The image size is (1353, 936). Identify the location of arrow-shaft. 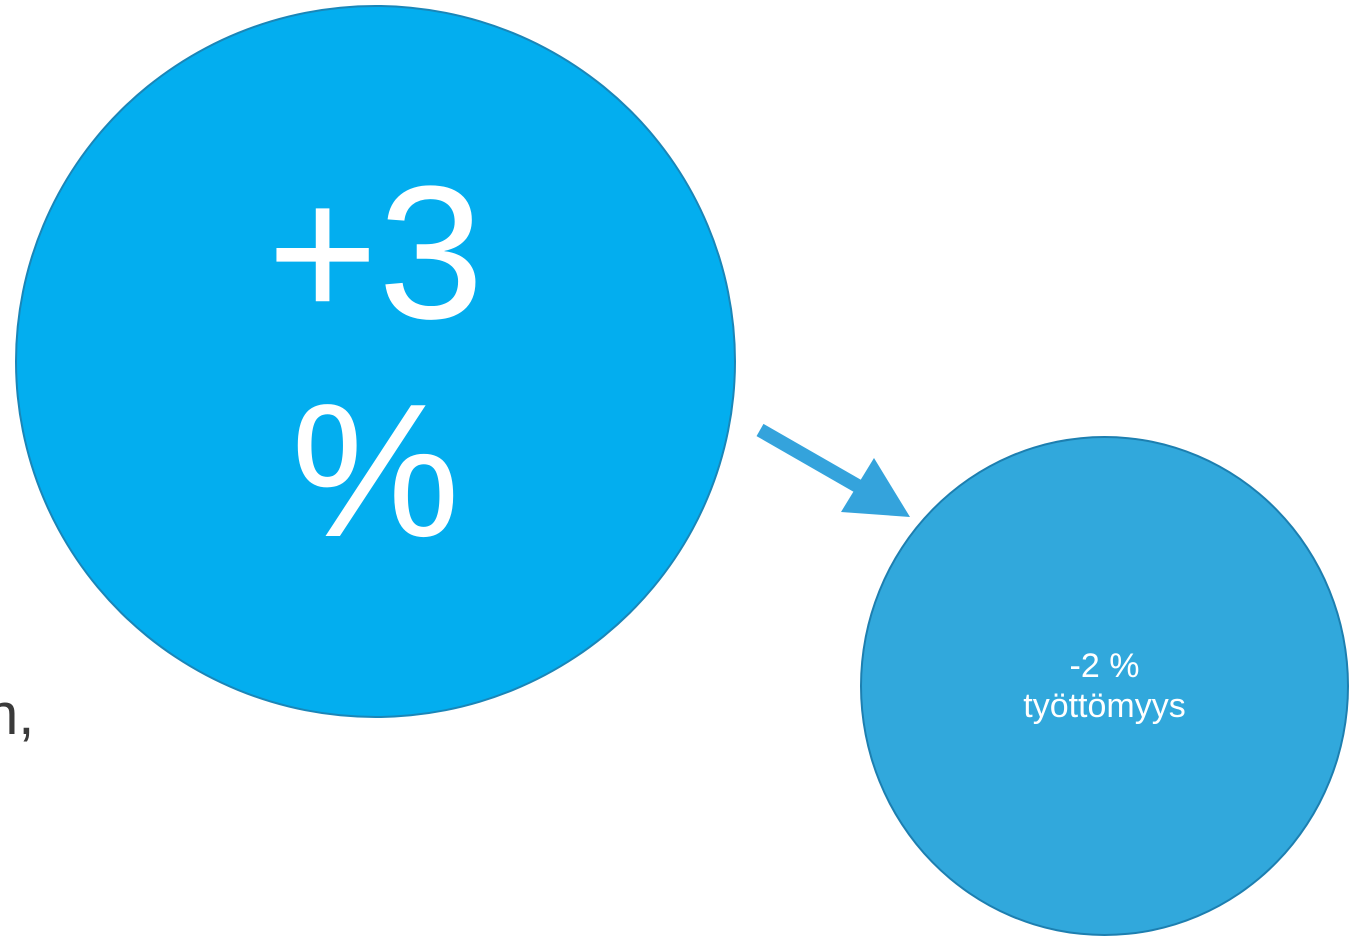
(821, 465).